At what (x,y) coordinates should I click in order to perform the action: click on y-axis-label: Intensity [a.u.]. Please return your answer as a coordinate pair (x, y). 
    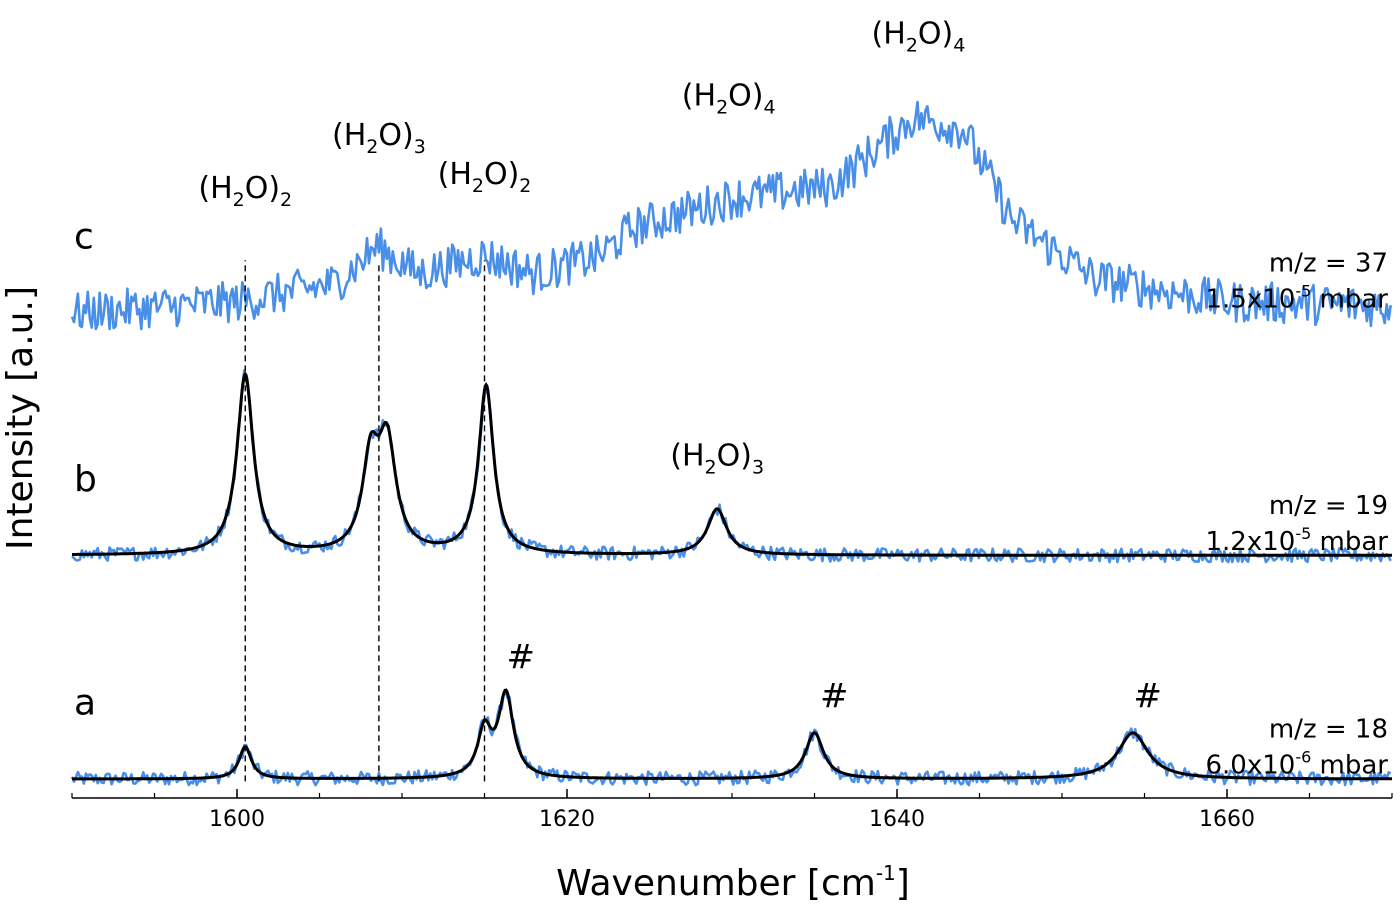
    Looking at the image, I should click on (20, 418).